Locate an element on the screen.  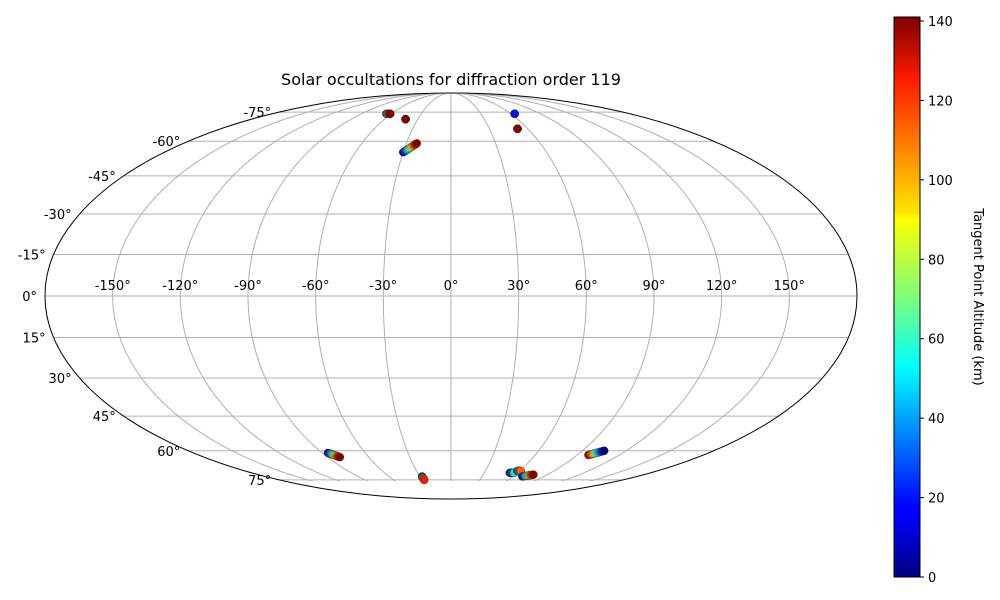
longitude-tick-label: -120° is located at coordinates (180, 286).